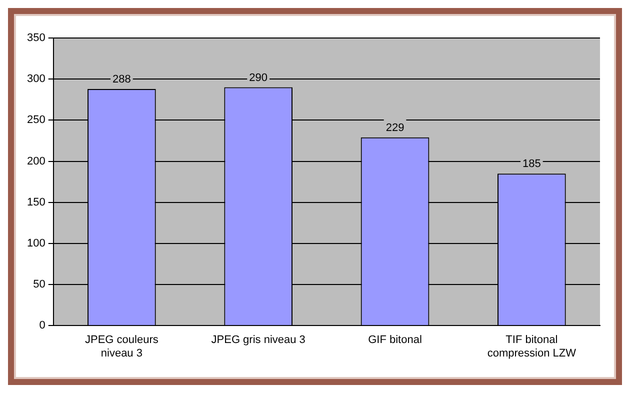 This screenshot has height=393, width=630. Describe the element at coordinates (531, 164) in the screenshot. I see `data-label: 185` at that location.